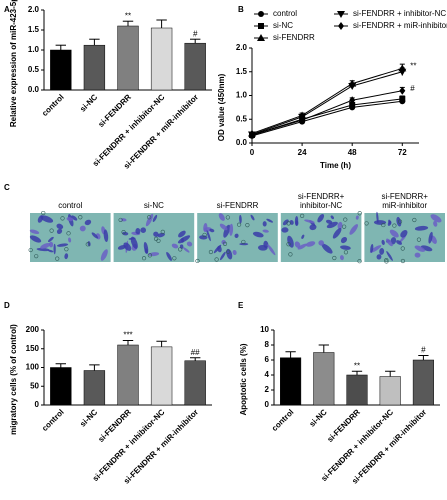  Describe the element at coordinates (302, 152) in the screenshot. I see `x-tick-label: 24` at that location.